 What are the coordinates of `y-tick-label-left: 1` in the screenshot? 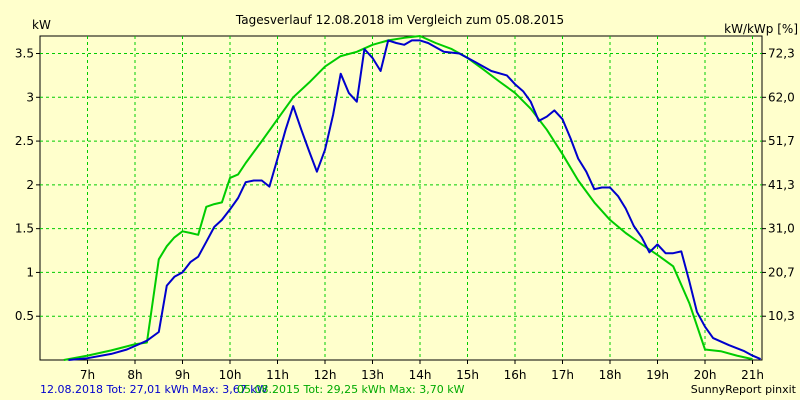 It's located at (30, 272).